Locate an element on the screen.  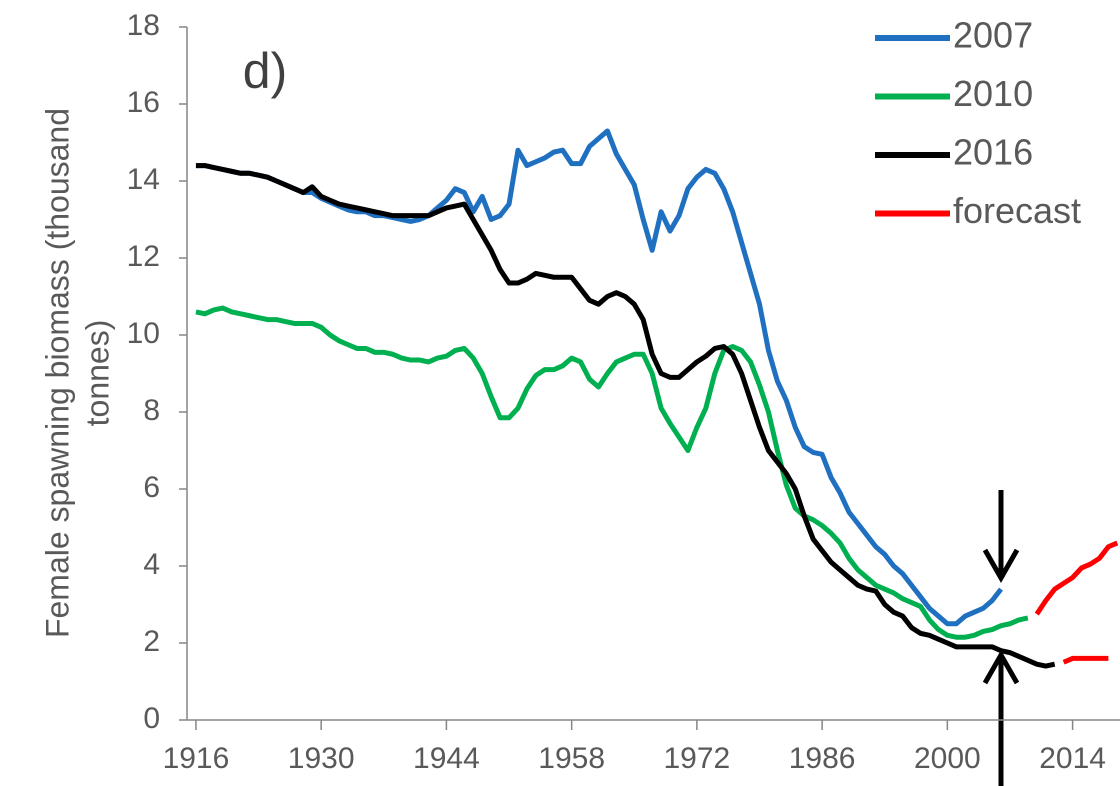
x-tick-label: 2014 is located at coordinates (1072, 758).